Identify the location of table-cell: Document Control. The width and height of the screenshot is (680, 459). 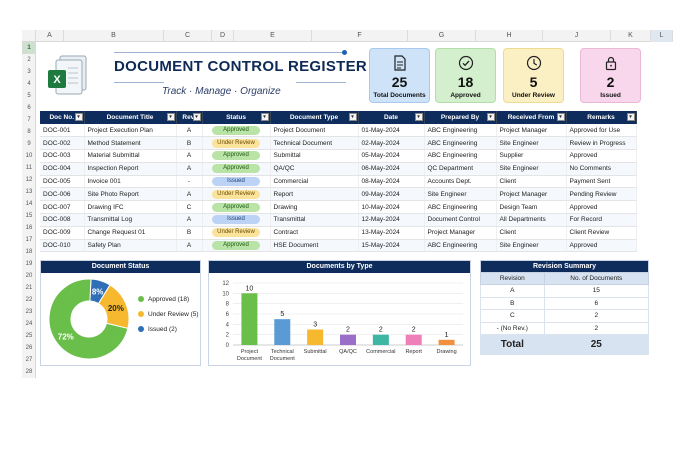
(460, 220).